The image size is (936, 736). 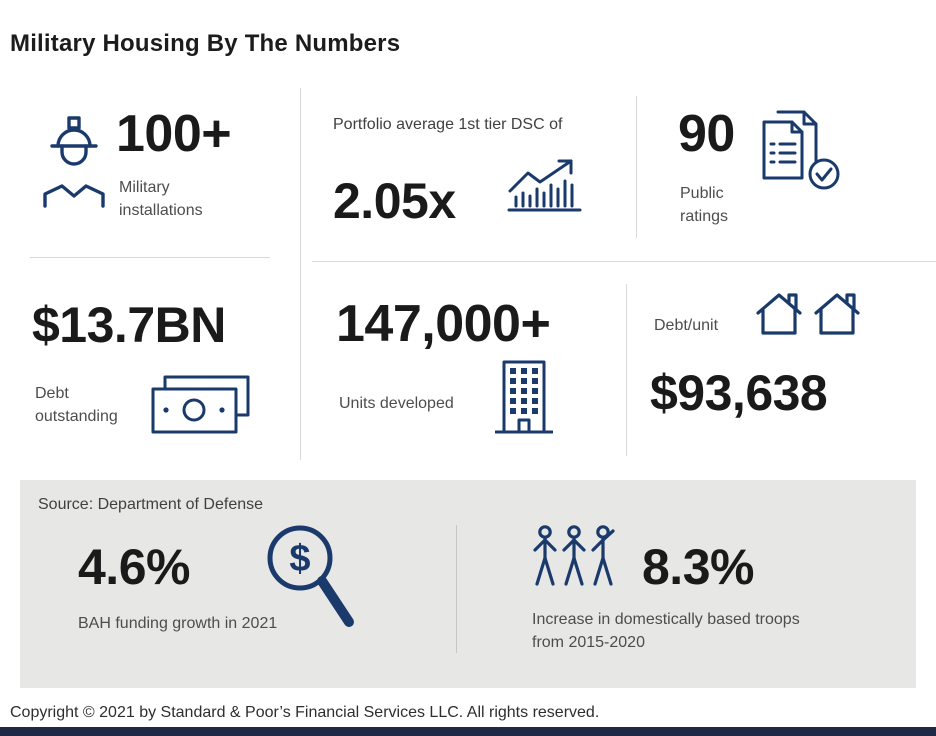 I want to click on houses-icon, so click(x=808, y=314).